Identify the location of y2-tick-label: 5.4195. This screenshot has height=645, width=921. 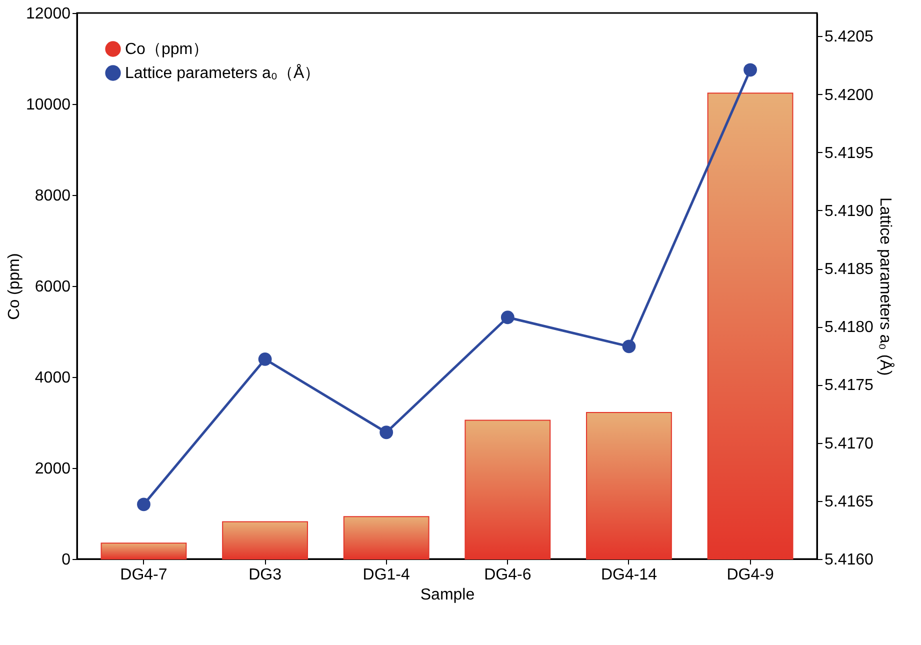
(849, 153).